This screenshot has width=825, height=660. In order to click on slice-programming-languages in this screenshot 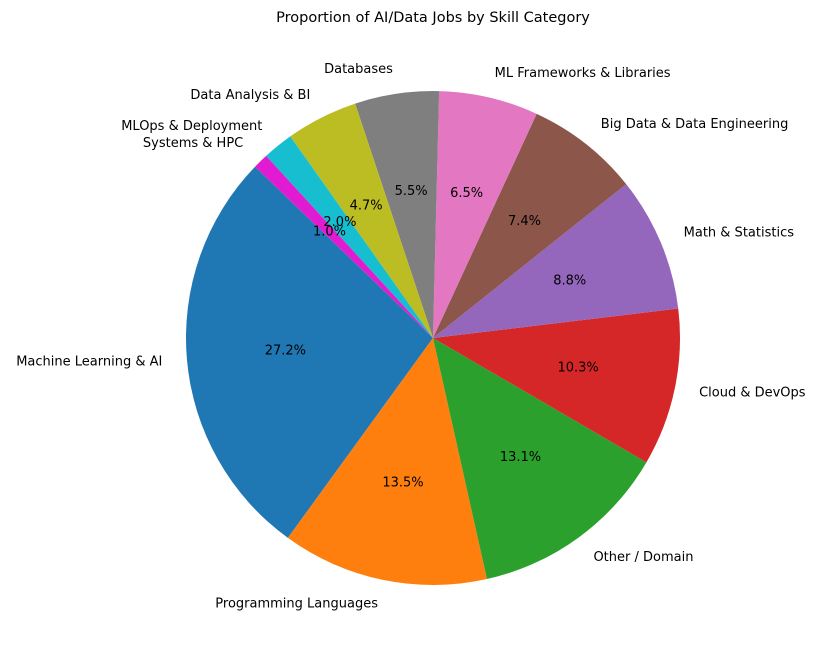, I will do `click(387, 461)`.